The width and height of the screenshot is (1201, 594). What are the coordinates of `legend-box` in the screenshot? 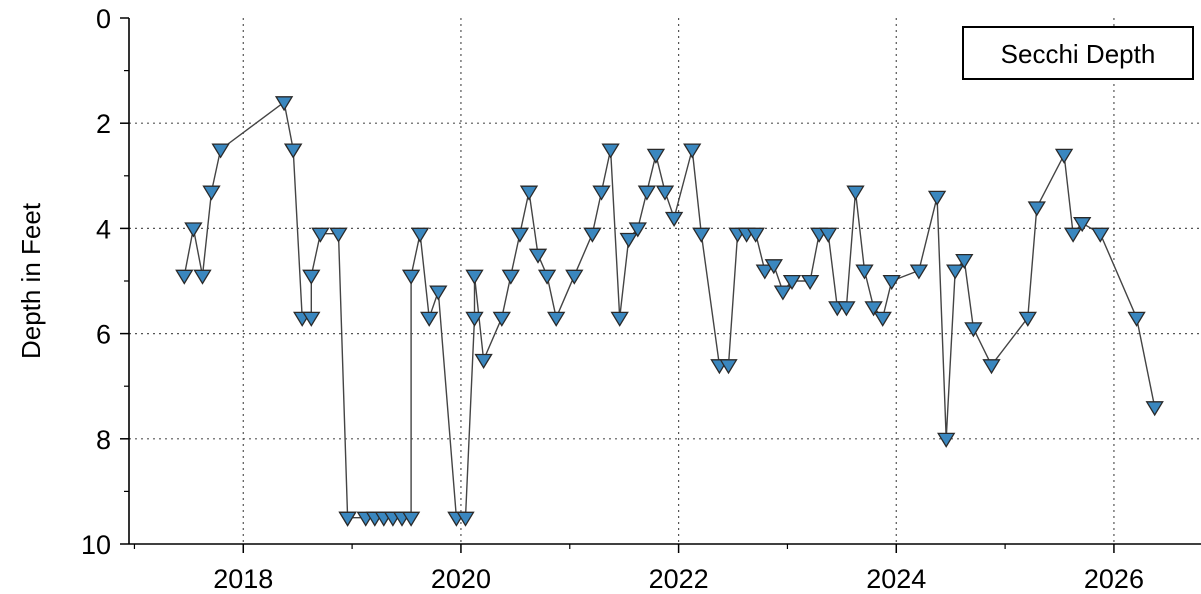 It's located at (1078, 53).